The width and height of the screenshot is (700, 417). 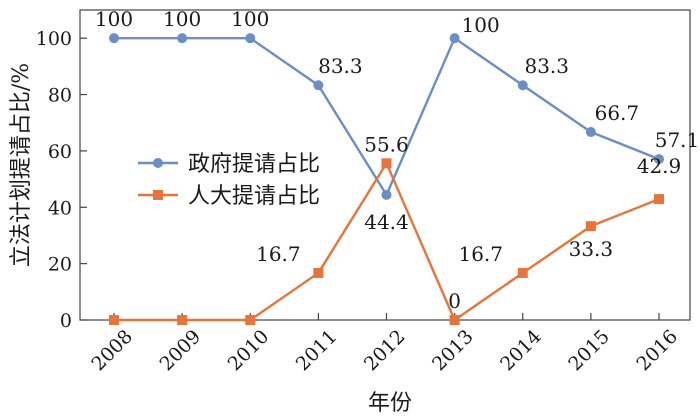 I want to click on x-tick-label: 2015, so click(x=589, y=351).